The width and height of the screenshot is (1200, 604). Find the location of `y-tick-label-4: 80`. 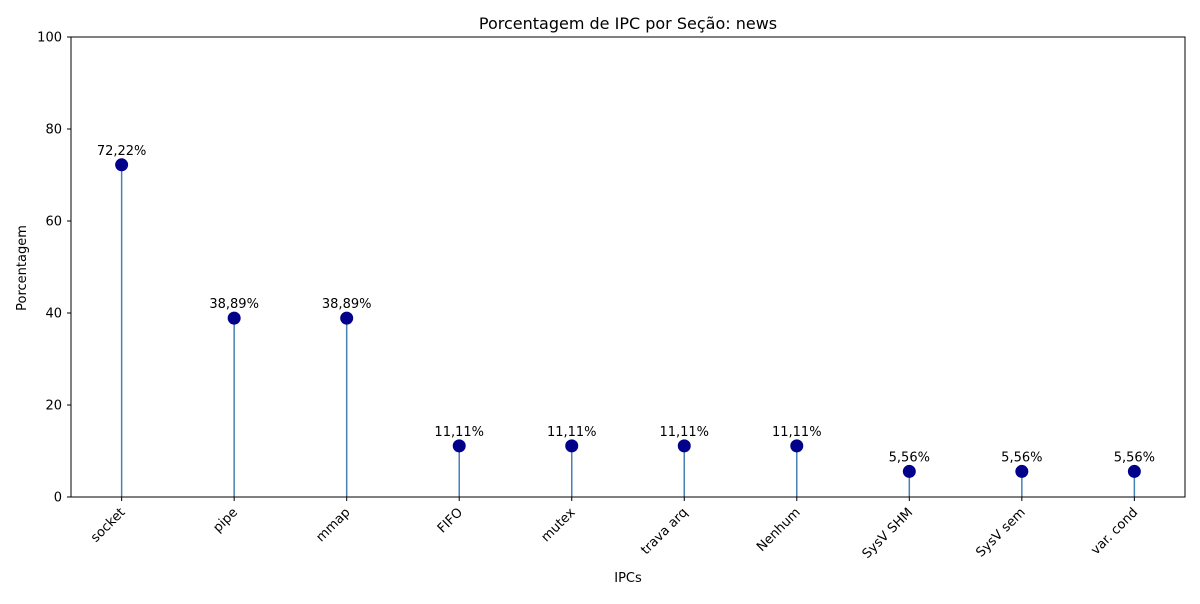

y-tick-label-4: 80 is located at coordinates (53, 130).